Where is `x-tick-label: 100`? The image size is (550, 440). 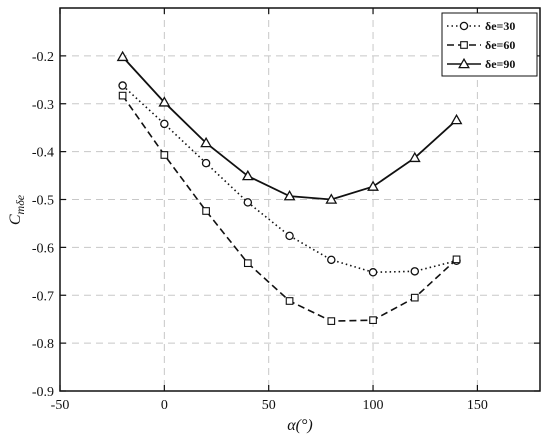
x-tick-label: 100 is located at coordinates (373, 405).